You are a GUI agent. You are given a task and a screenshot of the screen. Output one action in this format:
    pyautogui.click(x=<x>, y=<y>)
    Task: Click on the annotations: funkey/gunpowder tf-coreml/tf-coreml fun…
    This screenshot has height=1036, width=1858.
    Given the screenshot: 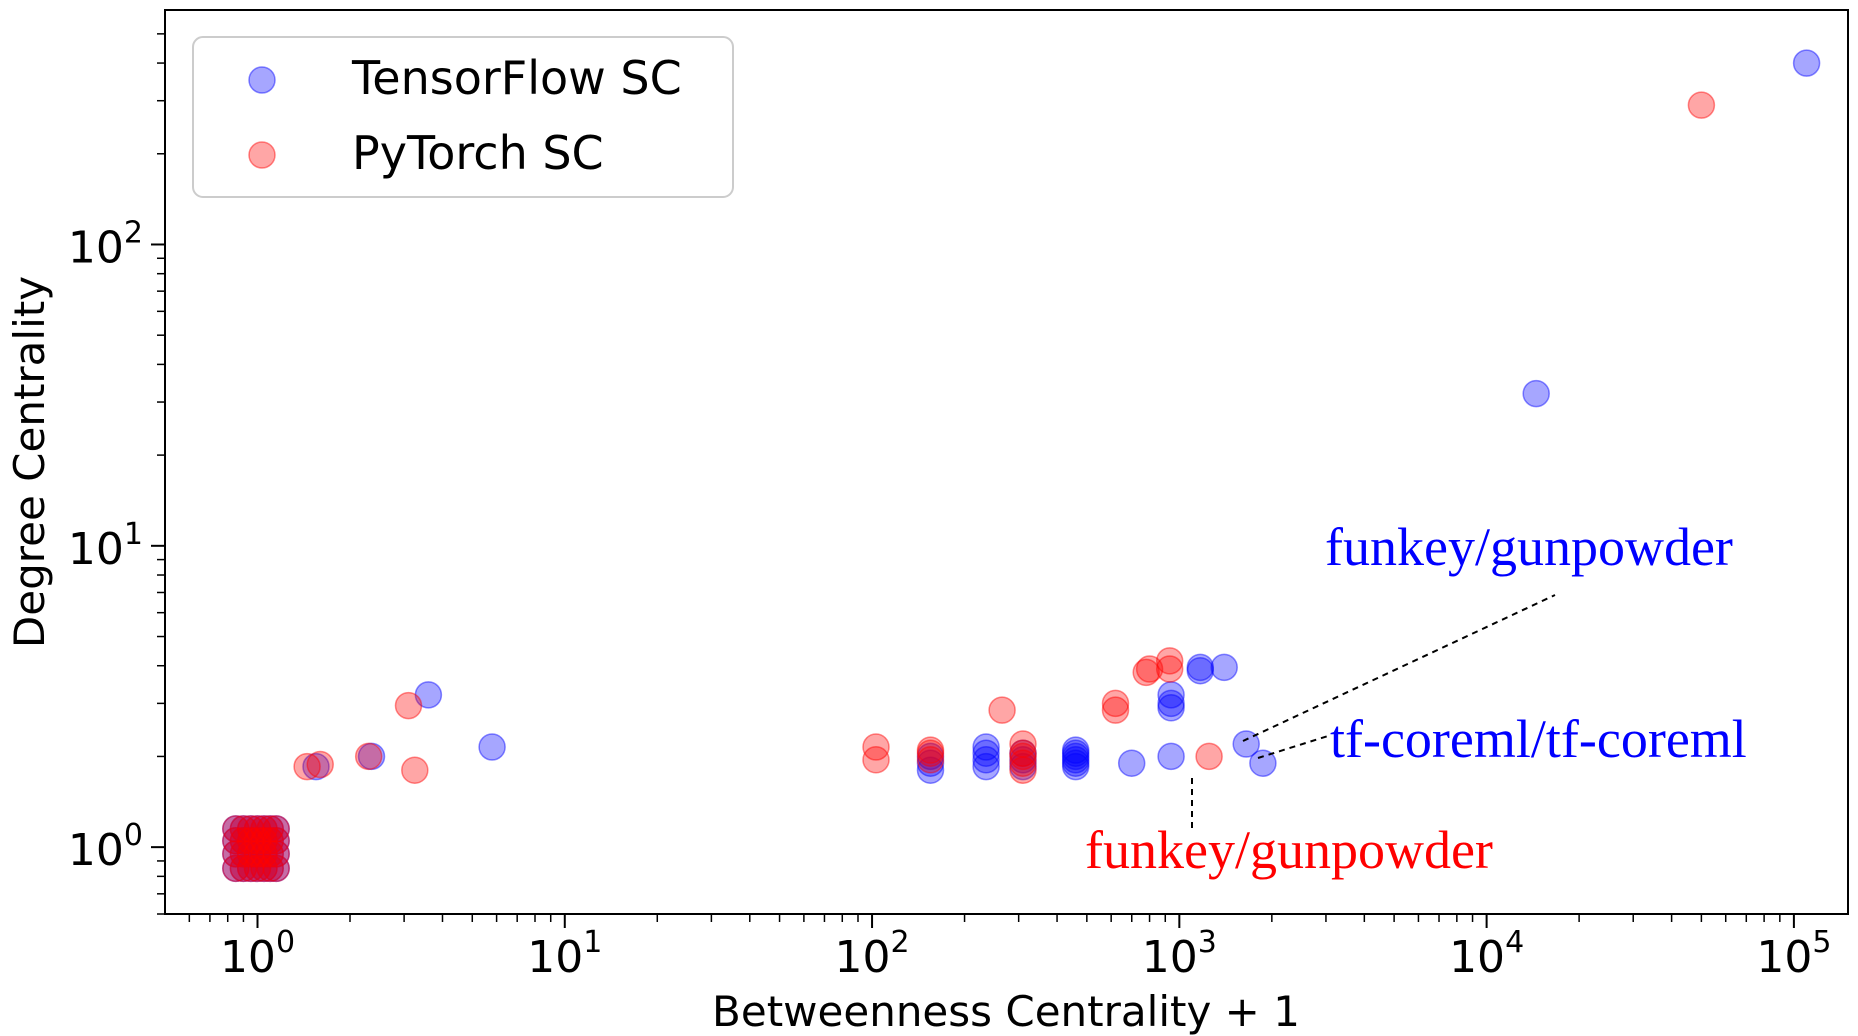 What is the action you would take?
    pyautogui.click(x=1416, y=698)
    